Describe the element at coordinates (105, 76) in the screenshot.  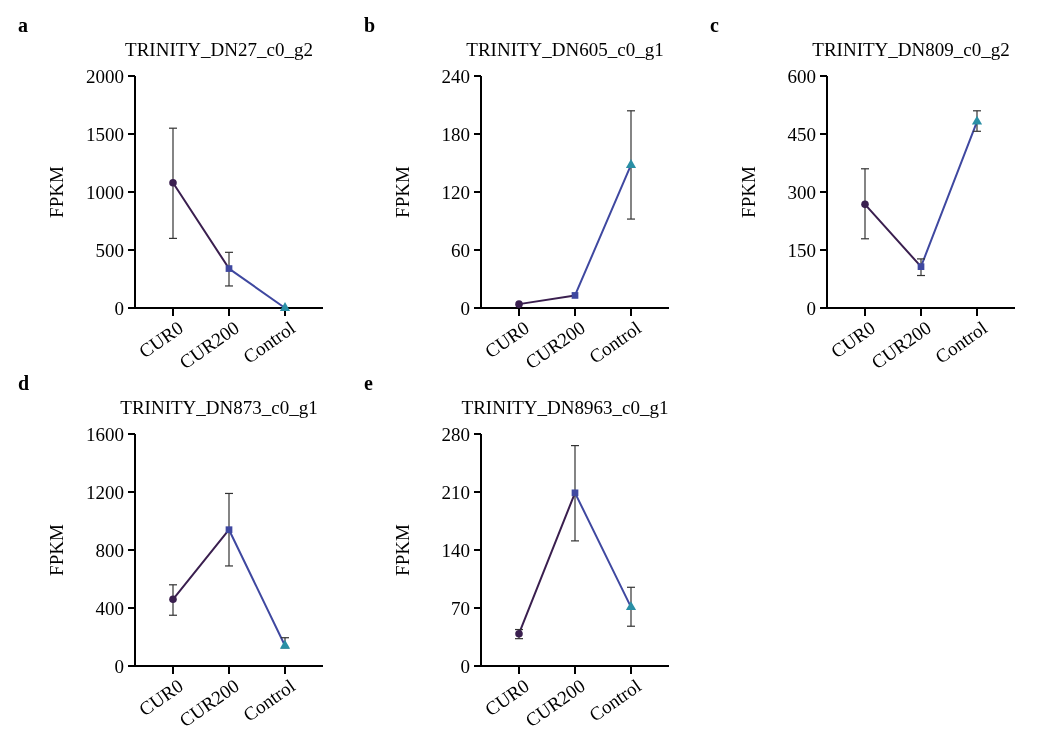
I see `y-tick-label: 2000` at that location.